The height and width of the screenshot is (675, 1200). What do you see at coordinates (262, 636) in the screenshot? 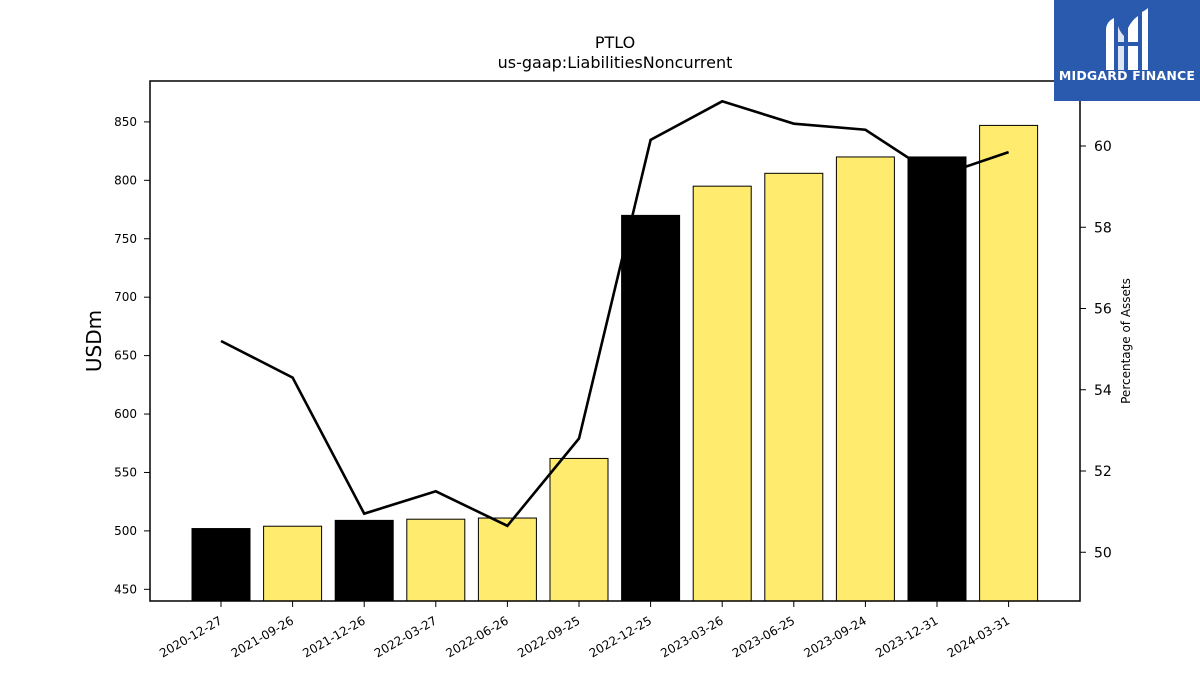
I see `x-tick-label: 2021-09-26` at bounding box center [262, 636].